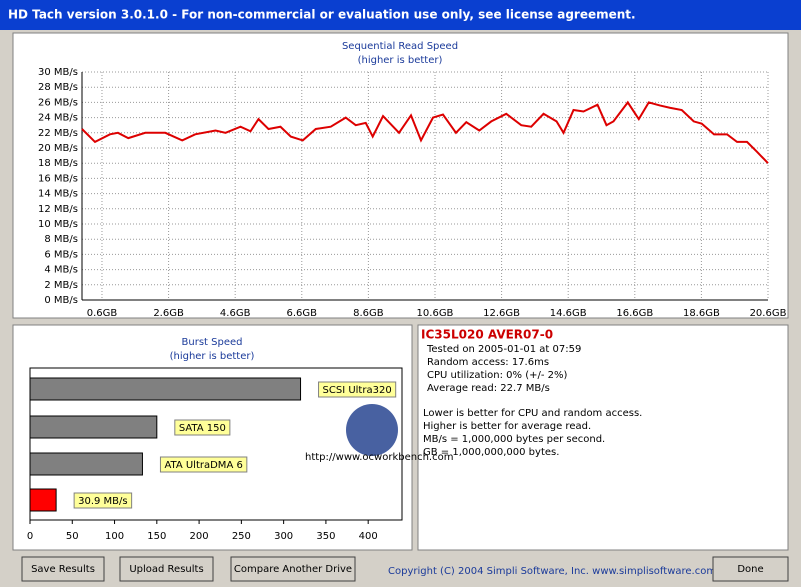  I want to click on x-tick-label: 300, so click(283, 536).